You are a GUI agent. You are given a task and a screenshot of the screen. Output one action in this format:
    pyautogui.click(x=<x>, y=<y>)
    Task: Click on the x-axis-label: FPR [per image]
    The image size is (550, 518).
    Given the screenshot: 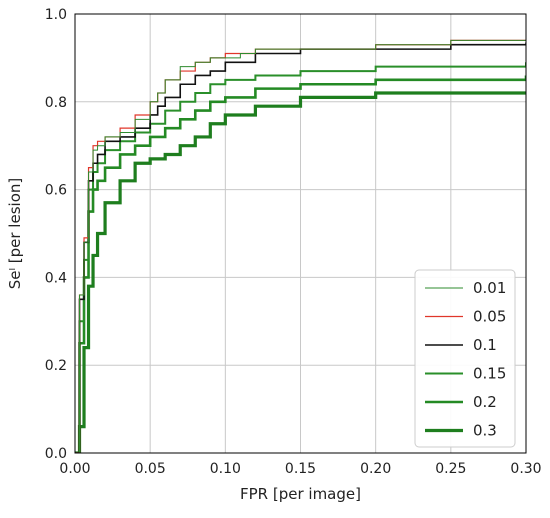 What is the action you would take?
    pyautogui.click(x=300, y=494)
    